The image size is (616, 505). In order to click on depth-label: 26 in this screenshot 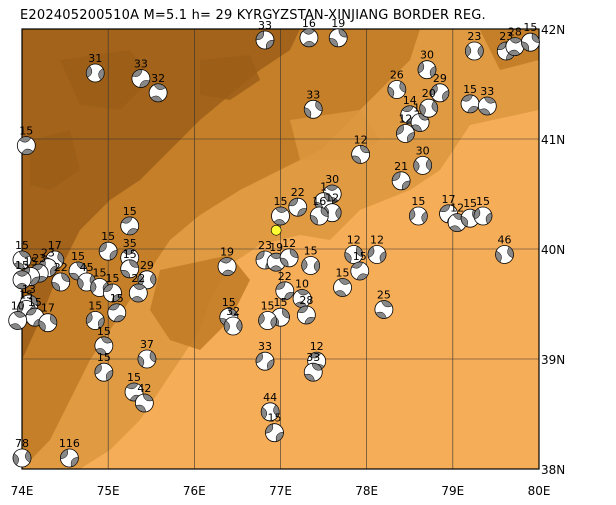, I will do `click(397, 75)`.